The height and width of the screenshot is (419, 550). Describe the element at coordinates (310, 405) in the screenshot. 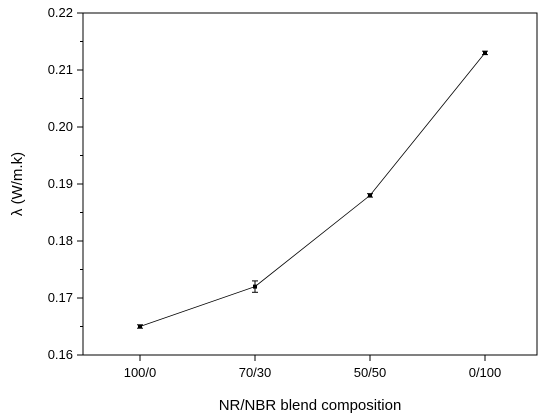

I see `x-axis-title: NR/NBR blend composition` at that location.